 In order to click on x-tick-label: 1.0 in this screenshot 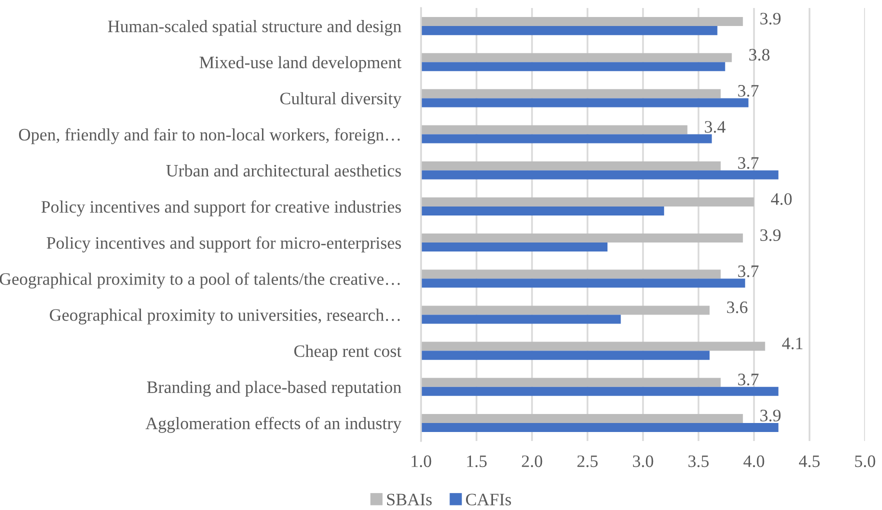, I will do `click(422, 461)`.